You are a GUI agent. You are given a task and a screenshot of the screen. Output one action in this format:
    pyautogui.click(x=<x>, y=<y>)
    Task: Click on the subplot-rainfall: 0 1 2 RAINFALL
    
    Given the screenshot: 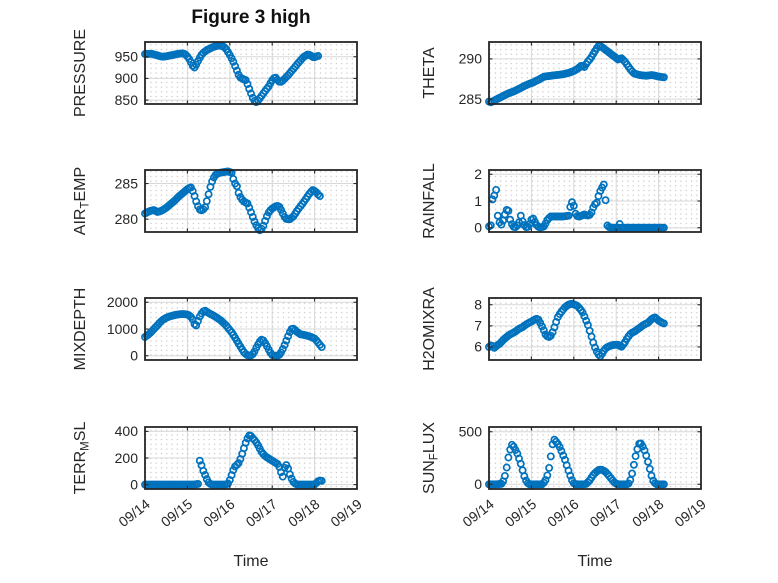 What is the action you would take?
    pyautogui.click(x=561, y=201)
    